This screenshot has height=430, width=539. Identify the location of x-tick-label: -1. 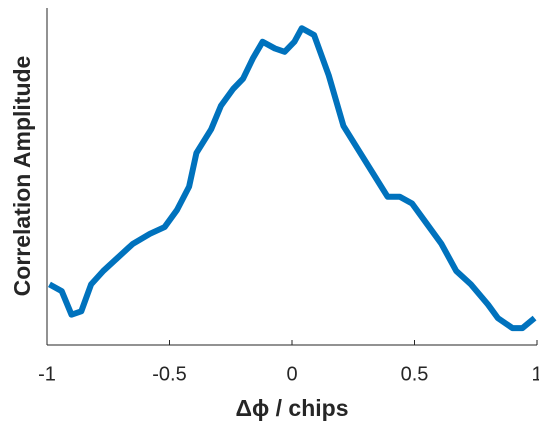
(47, 374).